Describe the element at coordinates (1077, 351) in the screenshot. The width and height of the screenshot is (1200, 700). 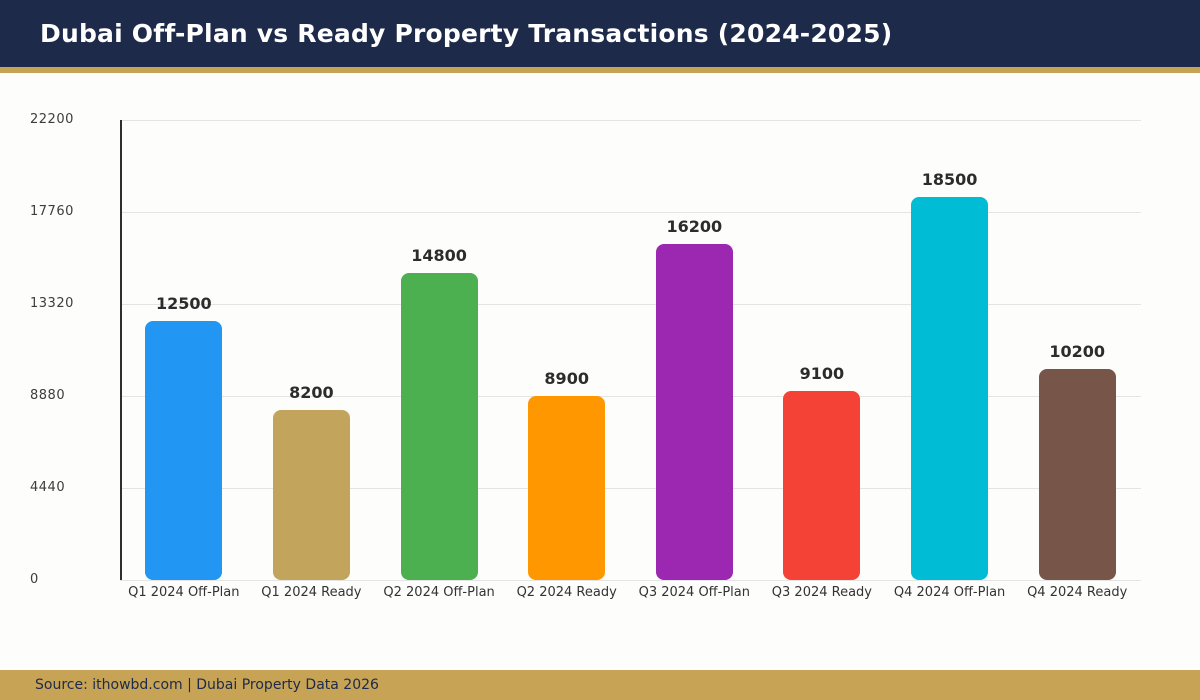
I see `bar-value-label: 10200` at that location.